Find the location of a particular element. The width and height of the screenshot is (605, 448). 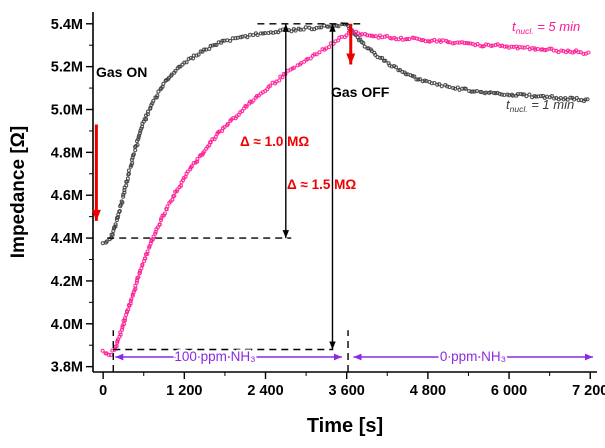

y-tick-label: 4.8M is located at coordinates (67, 153).